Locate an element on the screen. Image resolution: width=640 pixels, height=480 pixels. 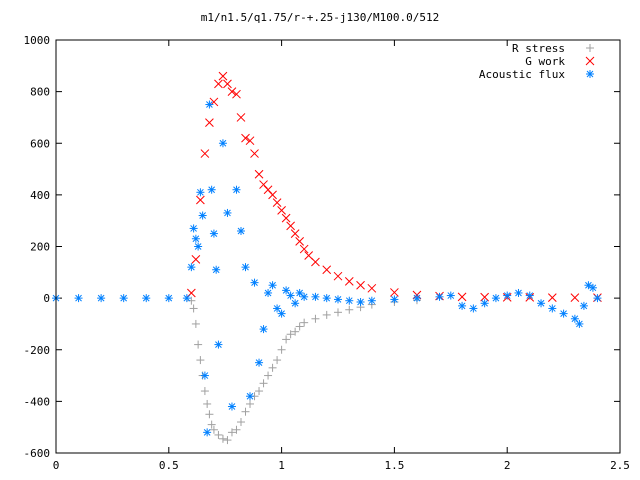
x-tick-label: 2 is located at coordinates (507, 465).